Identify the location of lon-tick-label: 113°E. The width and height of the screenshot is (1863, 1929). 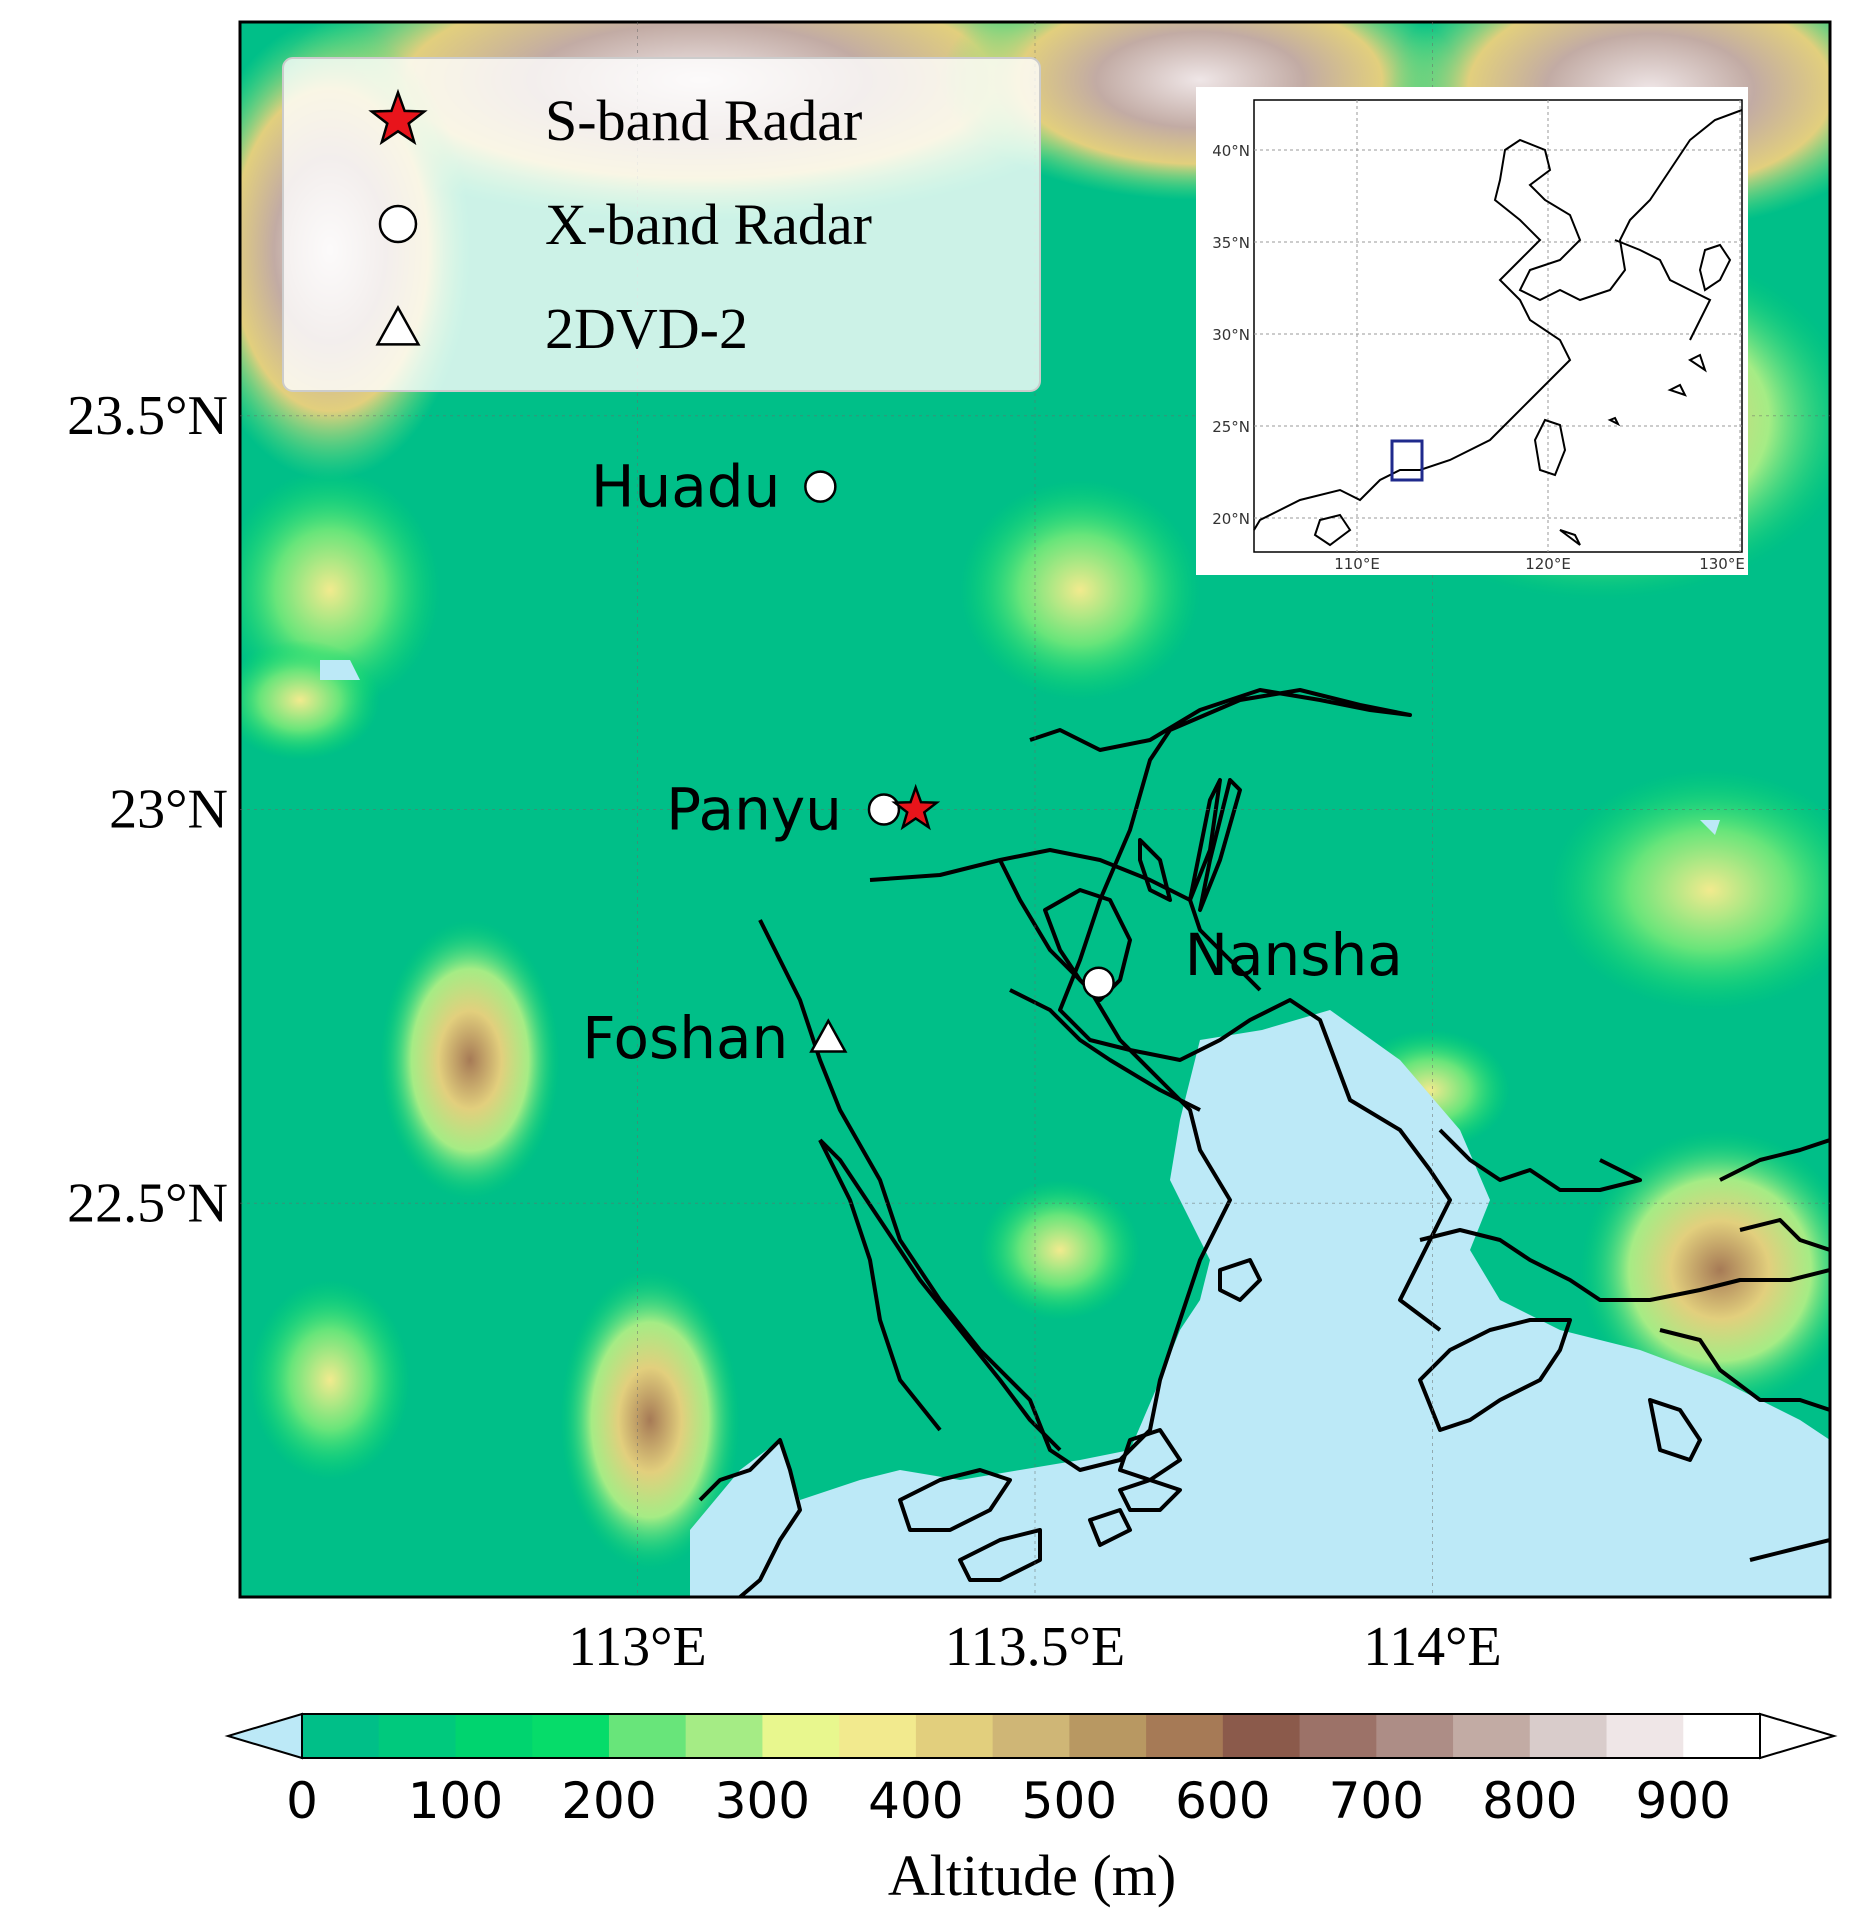
(637, 1647).